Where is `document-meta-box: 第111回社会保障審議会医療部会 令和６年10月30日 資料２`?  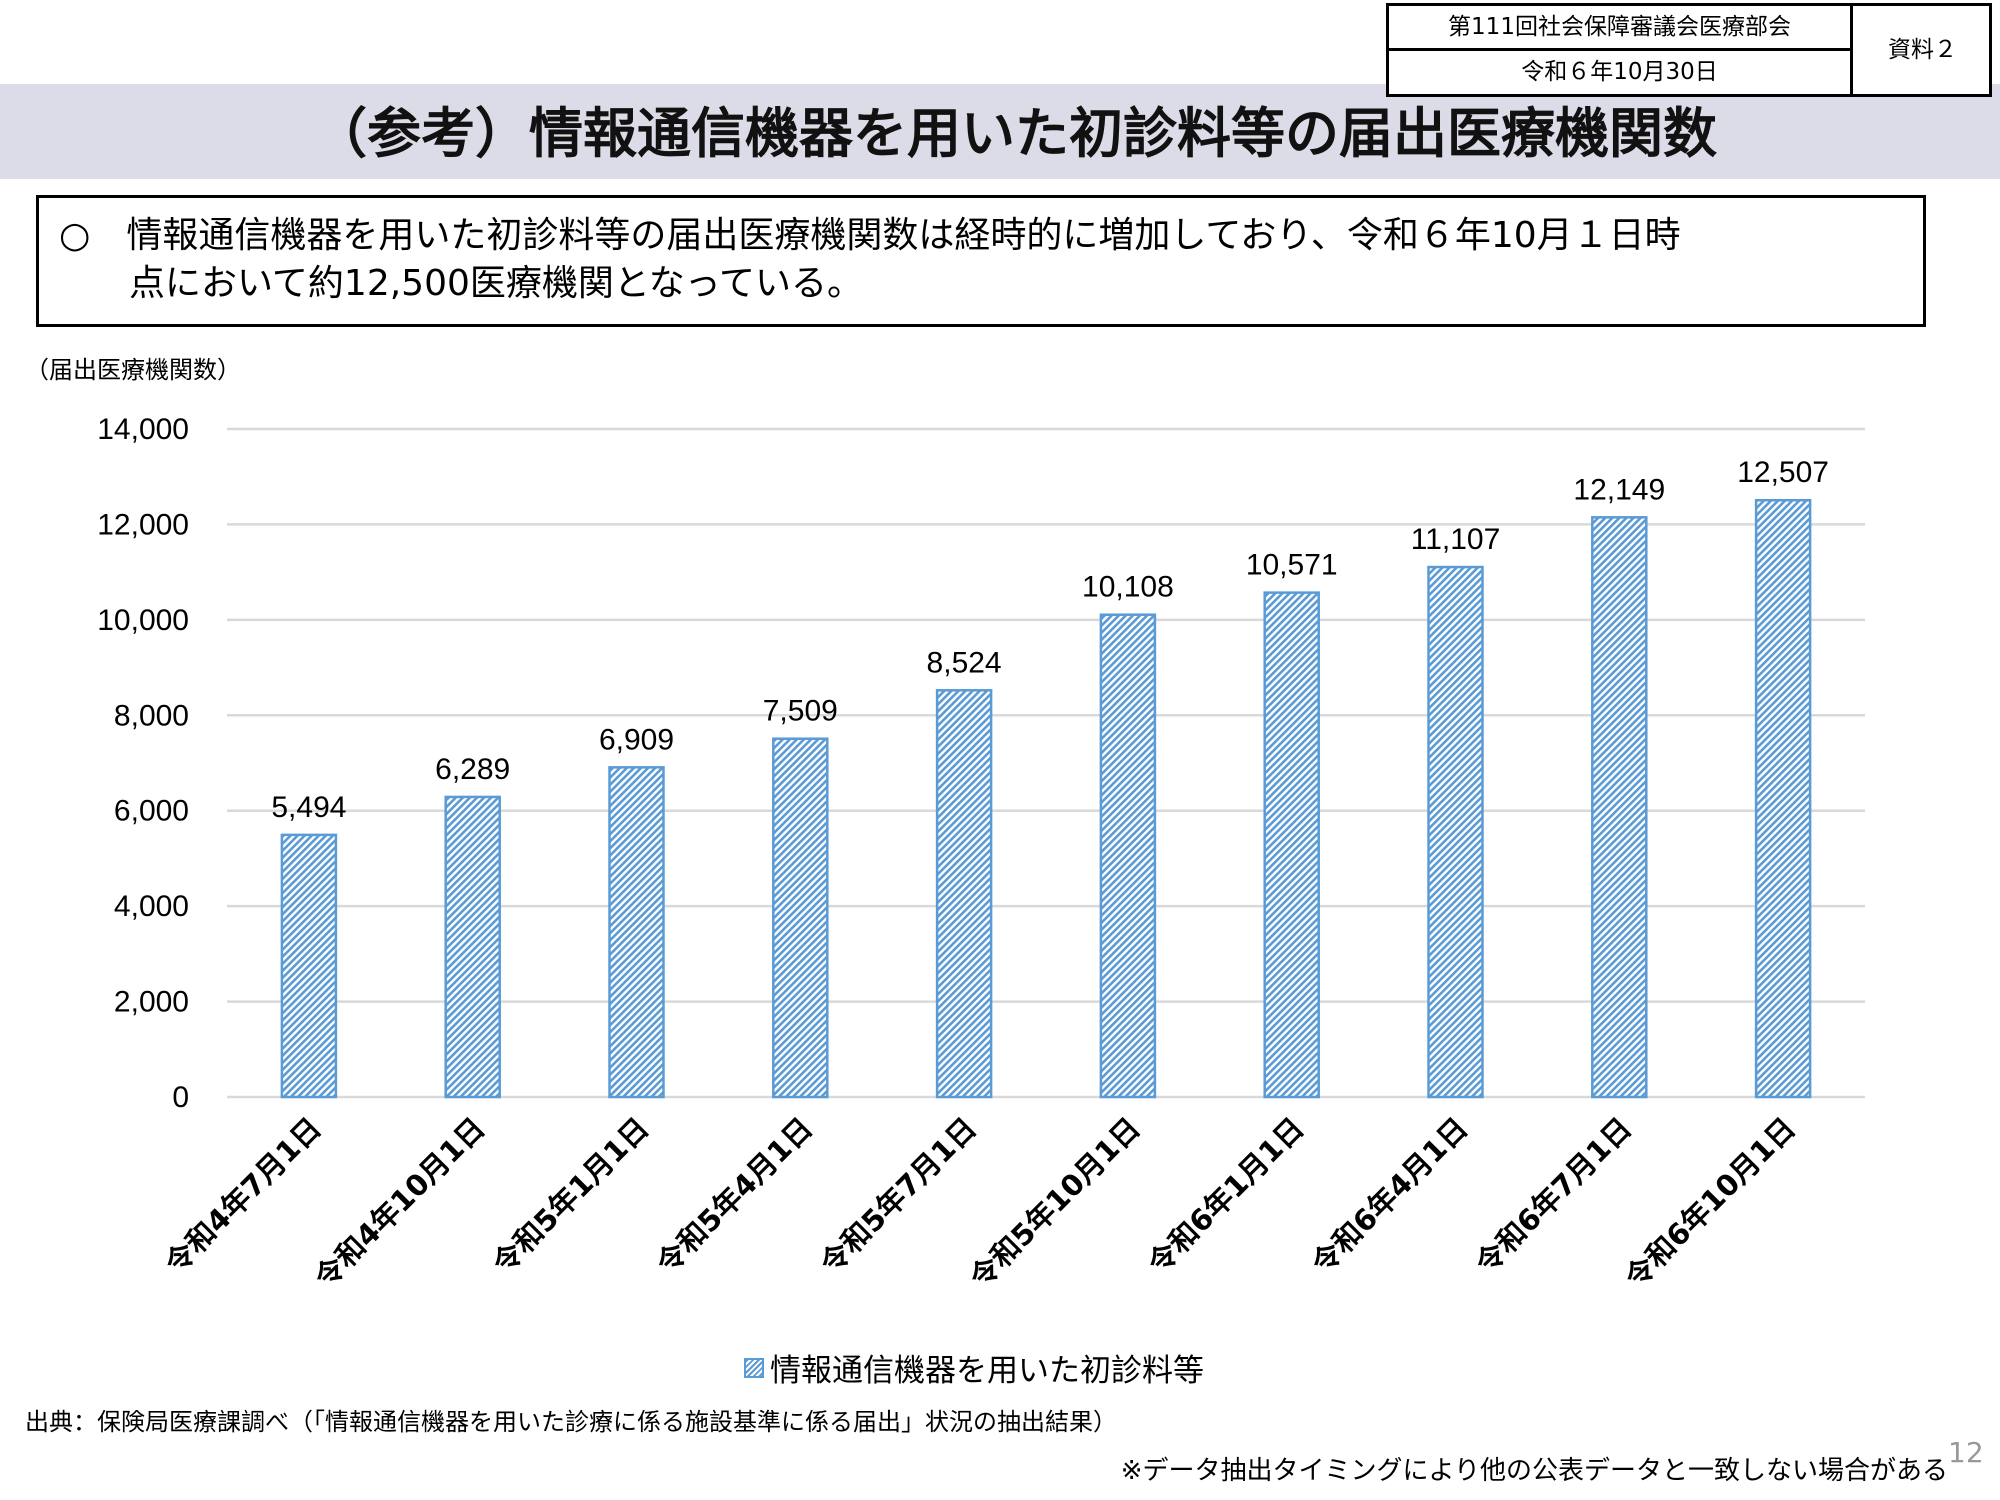
document-meta-box: 第111回社会保障審議会医療部会 令和６年10月30日 資料２ is located at coordinates (1689, 50).